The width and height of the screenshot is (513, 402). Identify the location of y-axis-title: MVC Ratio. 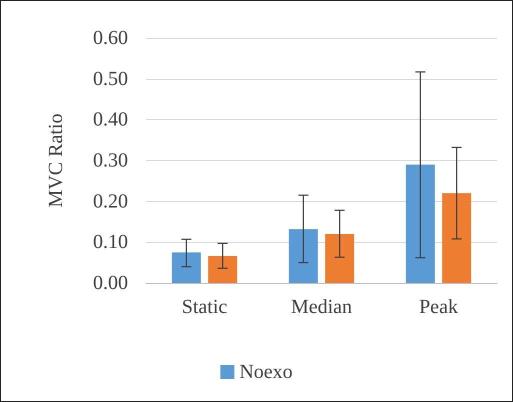
(56, 161).